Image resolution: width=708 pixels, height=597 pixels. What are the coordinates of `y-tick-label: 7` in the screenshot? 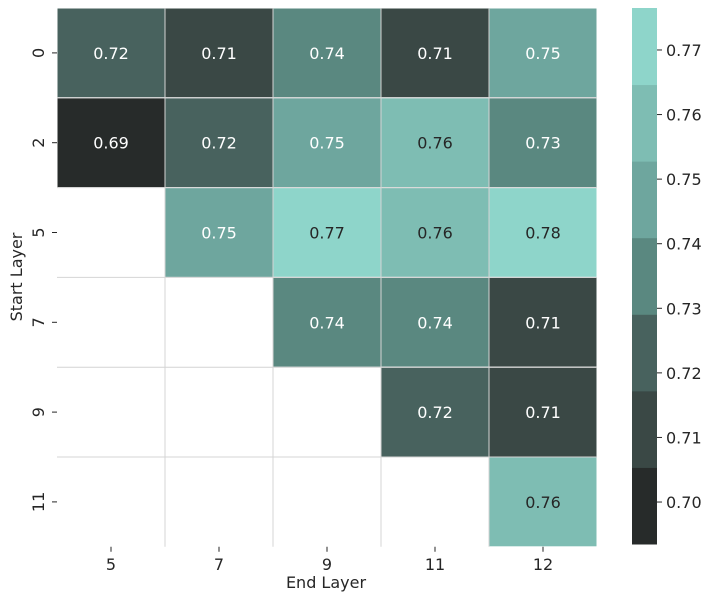 It's located at (38, 322).